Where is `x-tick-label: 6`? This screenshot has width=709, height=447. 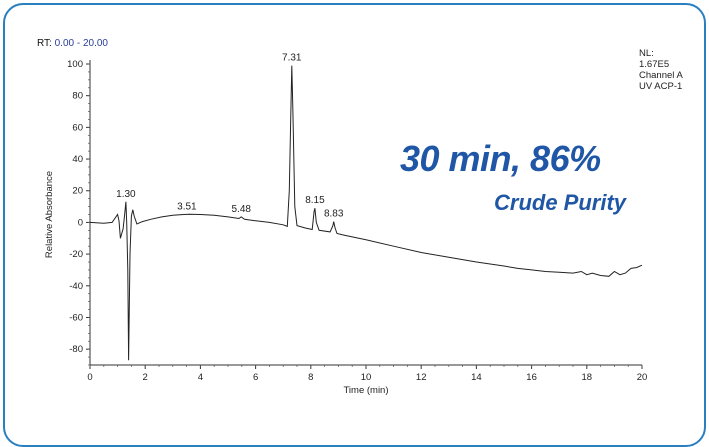
x-tick-label: 6 is located at coordinates (255, 377).